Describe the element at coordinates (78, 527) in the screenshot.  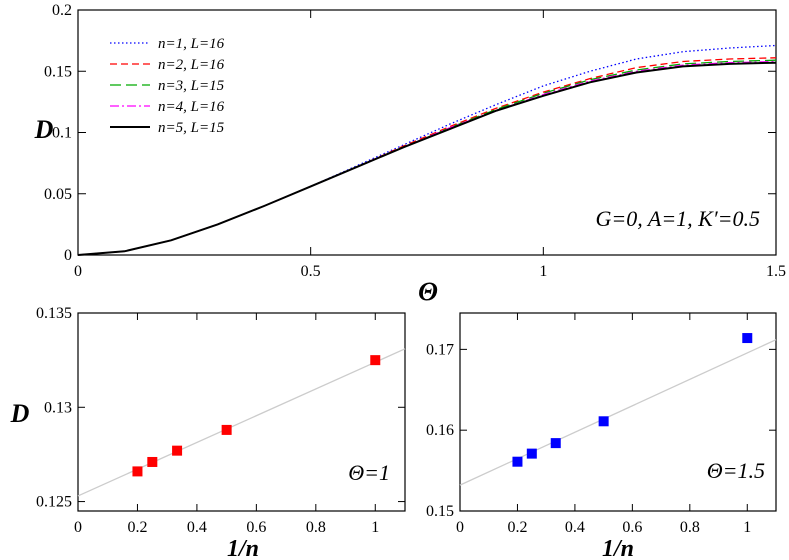
I see `theta1-x-tick-label: 0` at that location.